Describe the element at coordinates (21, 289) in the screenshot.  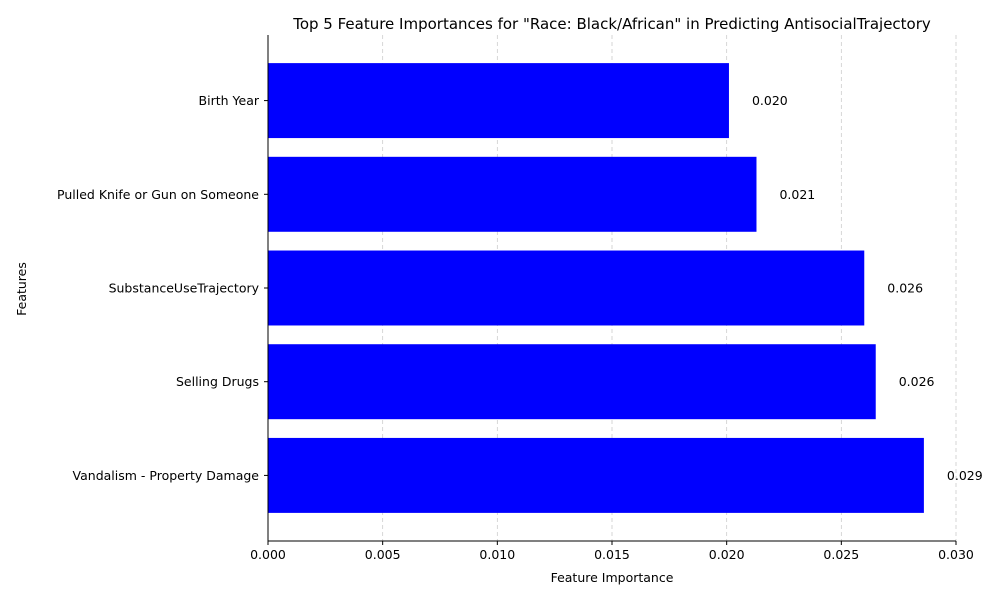
I see `y-axis-label: Features` at that location.